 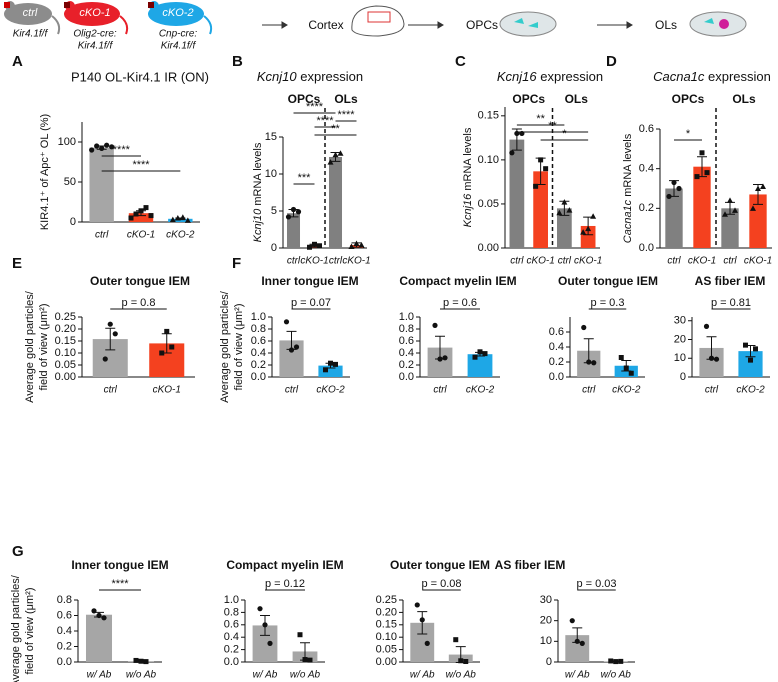 What do you see at coordinates (628, 221) in the screenshot?
I see `y-label-gene: Cacna1c` at bounding box center [628, 221].